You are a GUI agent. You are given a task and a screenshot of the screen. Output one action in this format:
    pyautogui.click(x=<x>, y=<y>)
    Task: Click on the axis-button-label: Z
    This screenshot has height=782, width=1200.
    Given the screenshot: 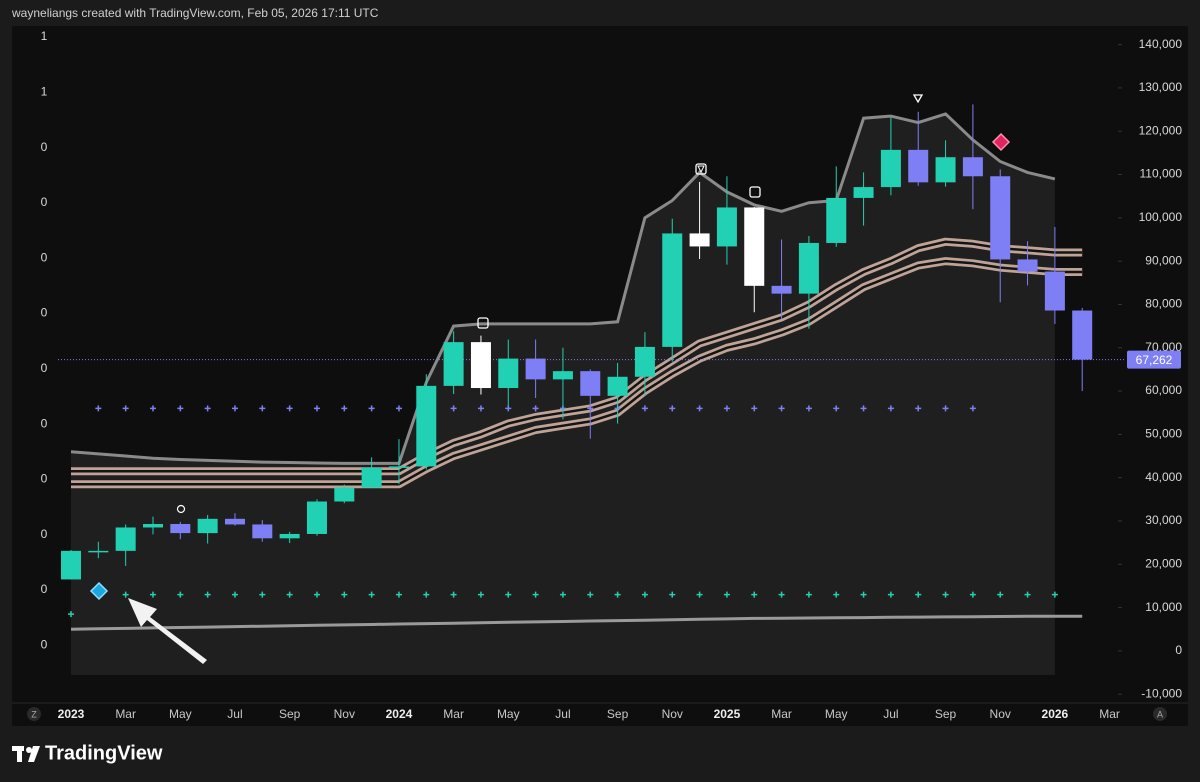 What is the action you would take?
    pyautogui.click(x=34, y=714)
    